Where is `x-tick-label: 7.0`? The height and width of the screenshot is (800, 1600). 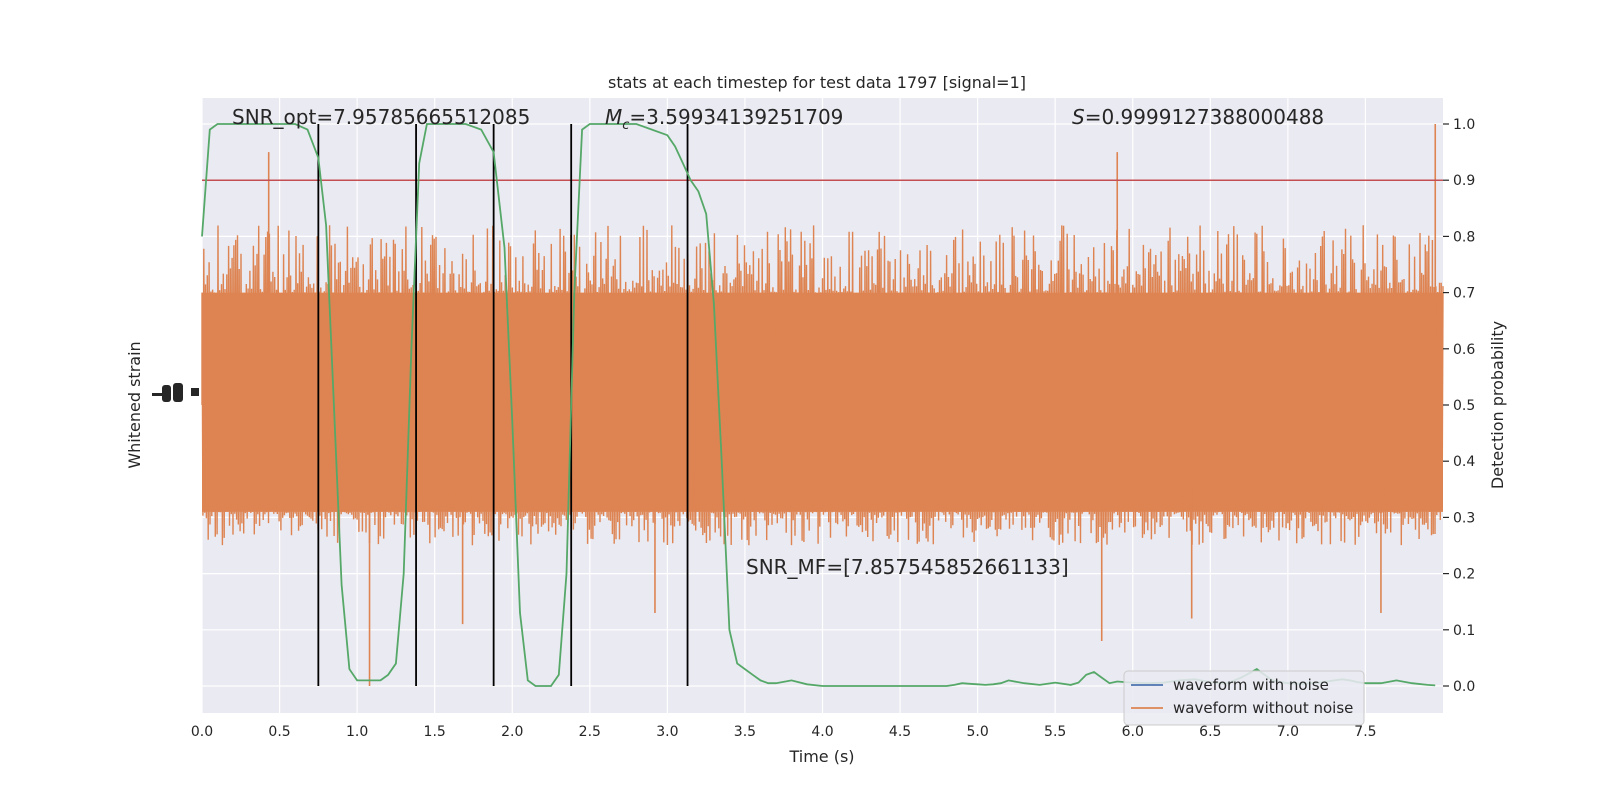 x-tick-label: 7.0 is located at coordinates (1288, 732).